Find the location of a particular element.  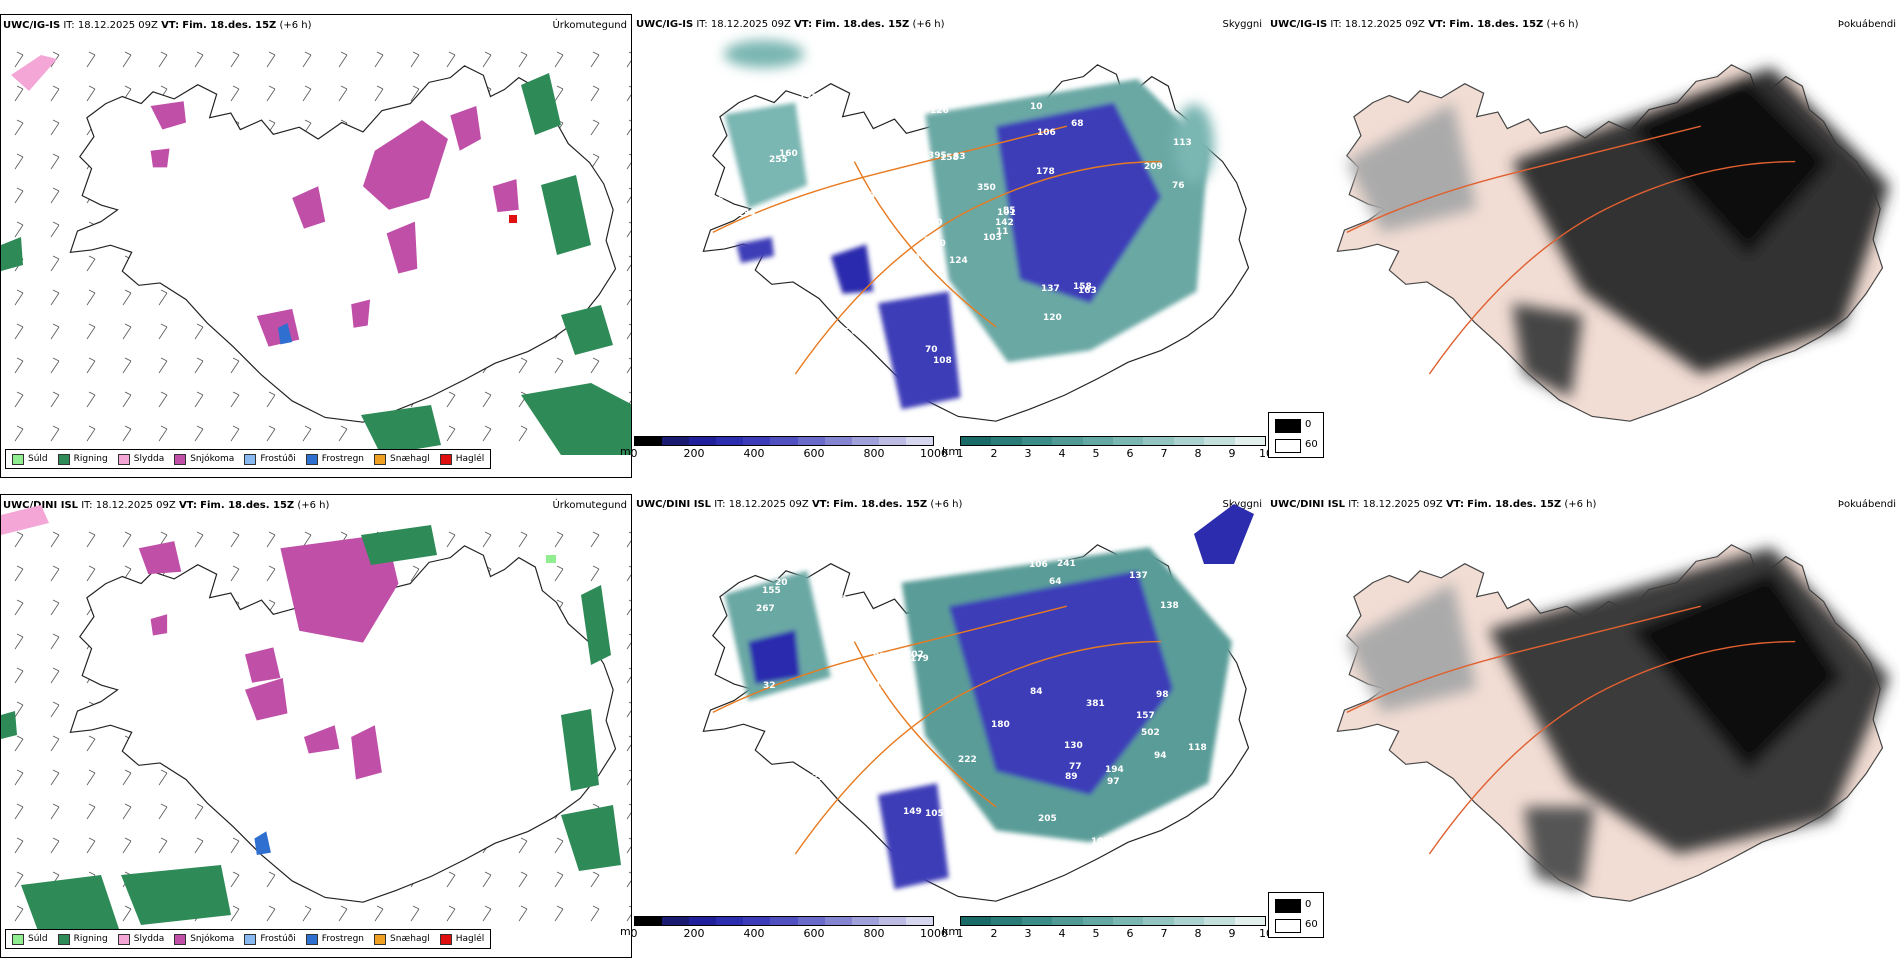

visibility-colorbar: 1 2 3 4 5 6 7 8 9 10 km is located at coordinates (1107, 928).